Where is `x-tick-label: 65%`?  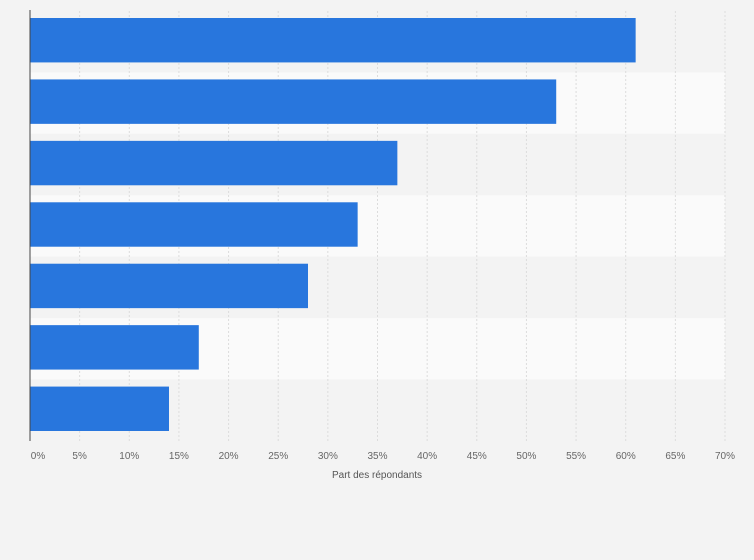
x-tick-label: 65% is located at coordinates (675, 456).